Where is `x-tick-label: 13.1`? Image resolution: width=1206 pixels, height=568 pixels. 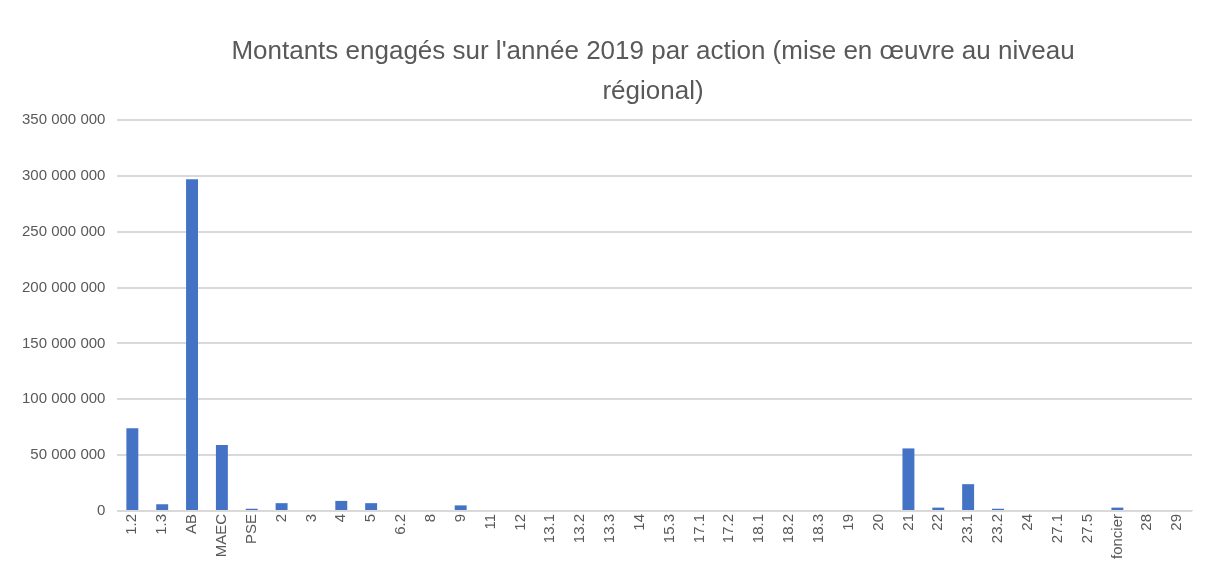
x-tick-label: 13.1 is located at coordinates (549, 528).